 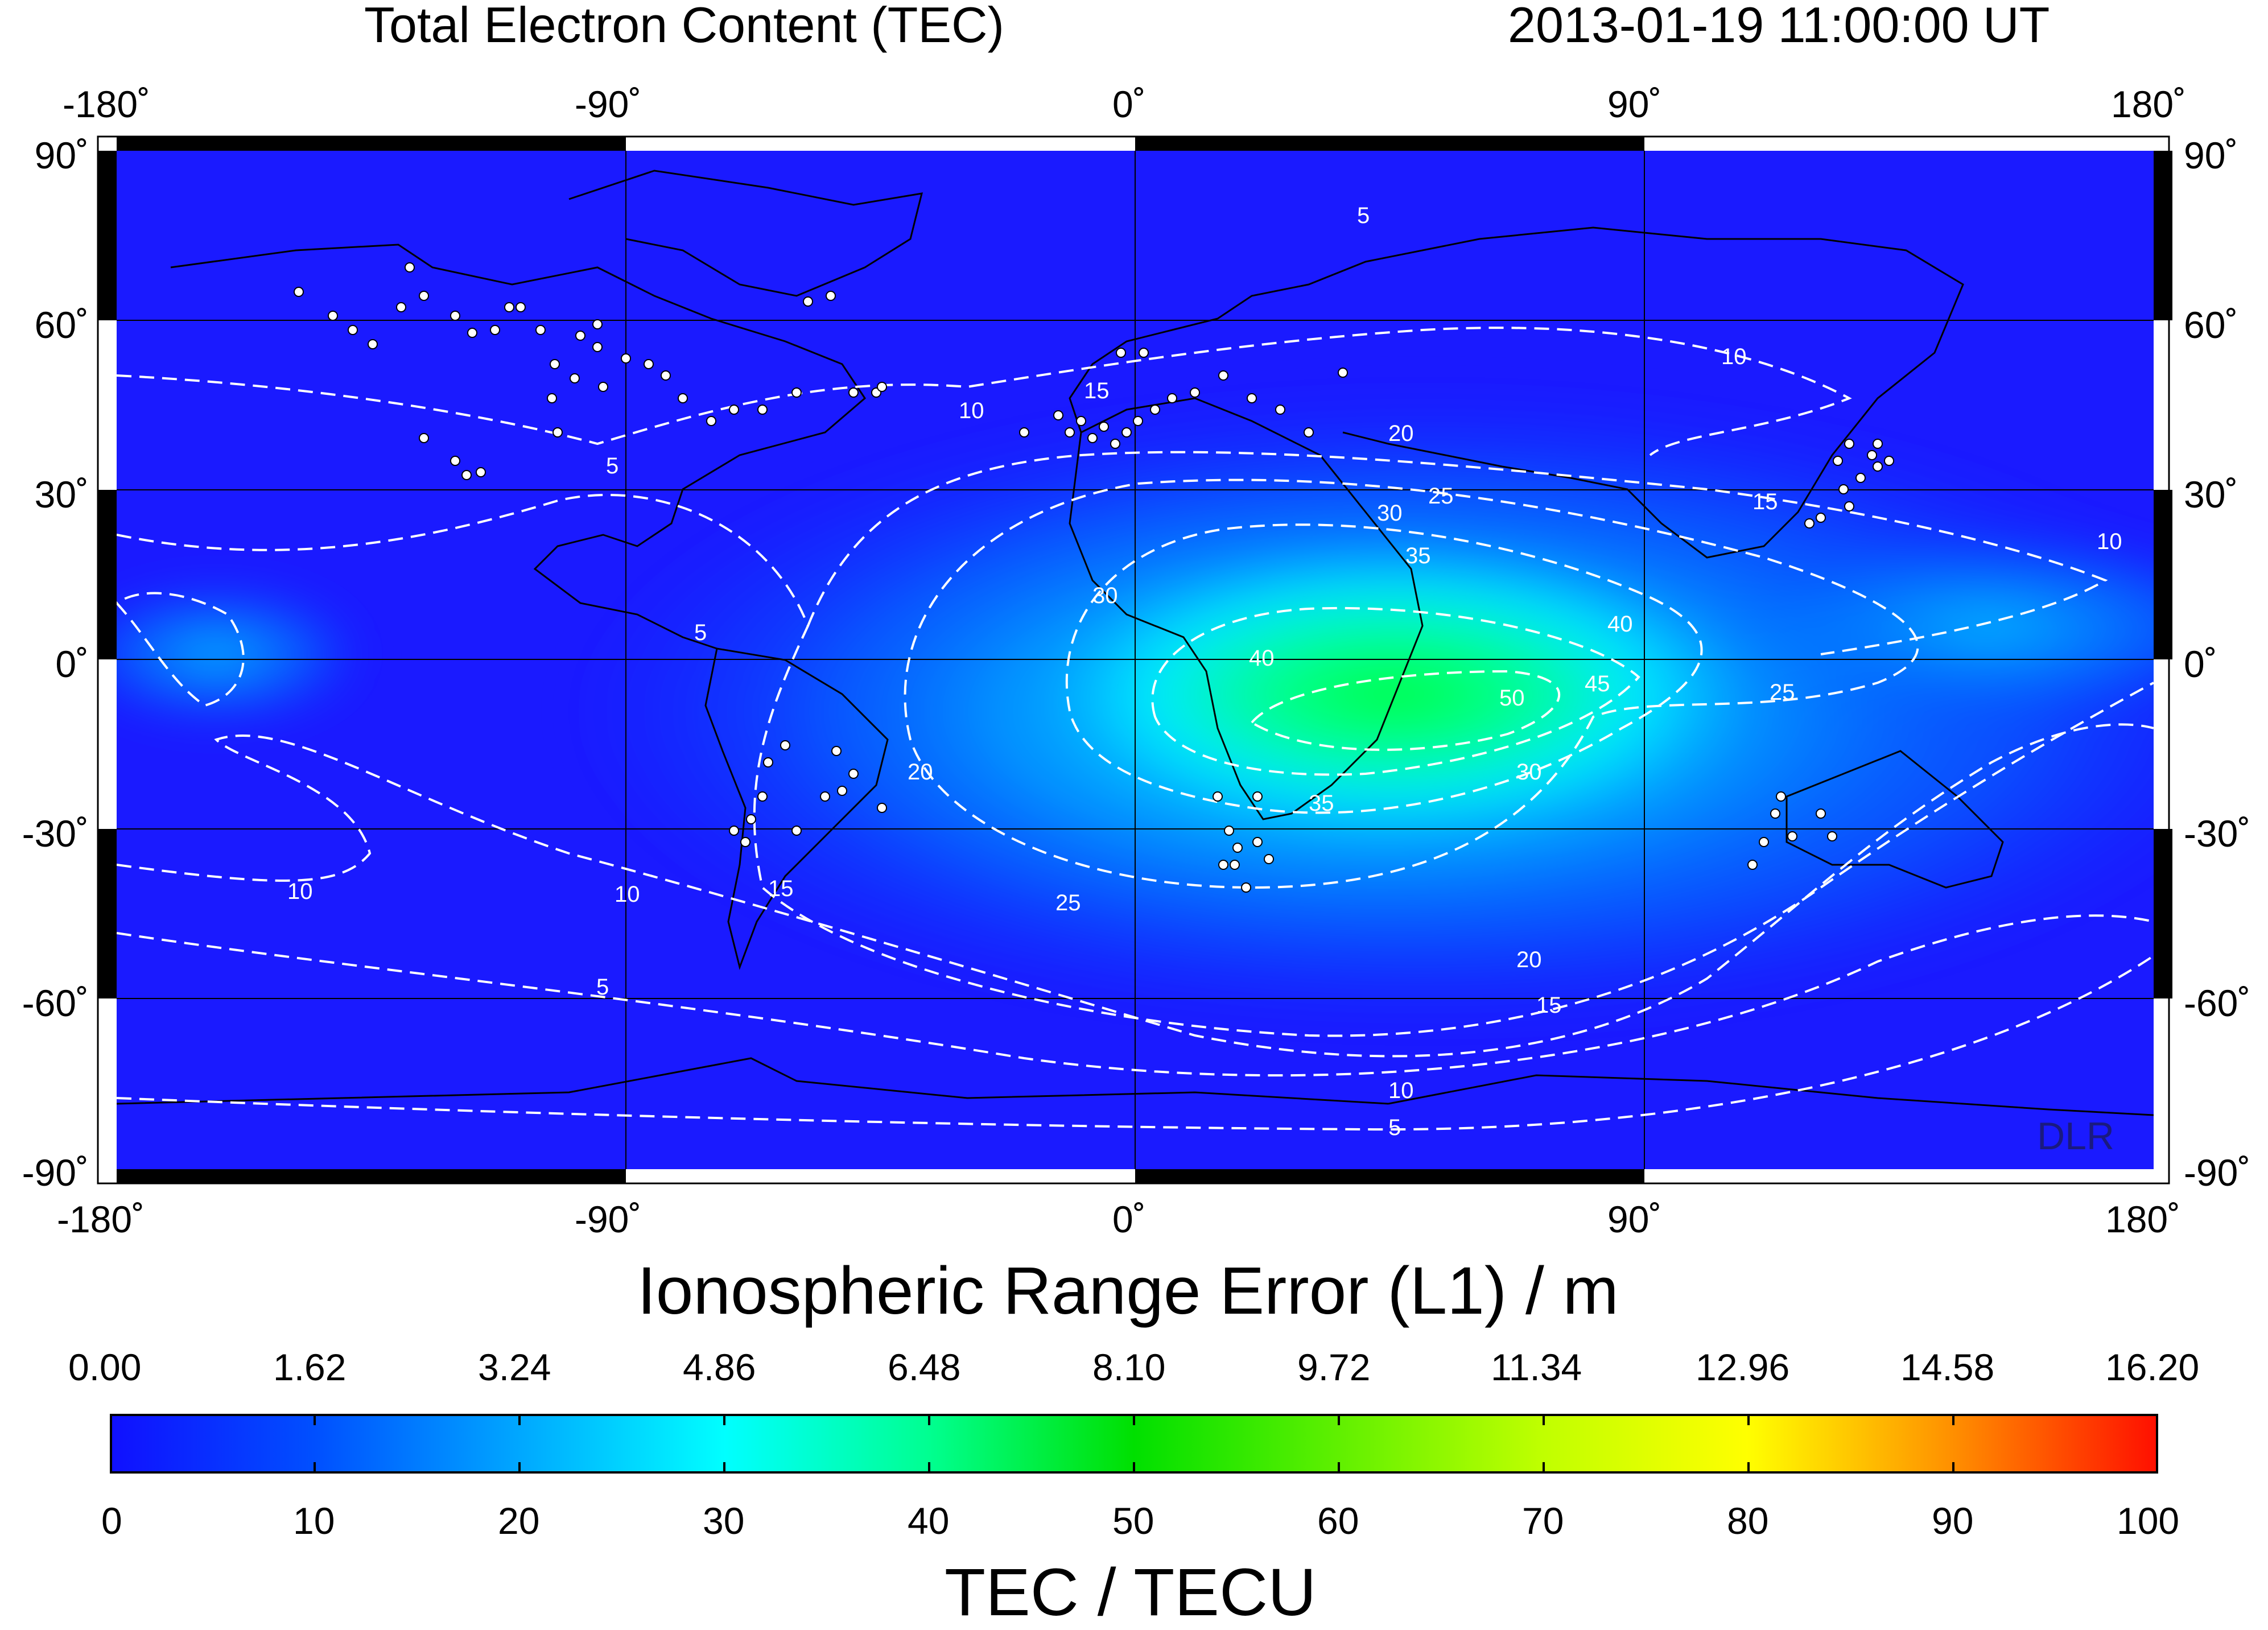 I want to click on tec-tick-4: 40, so click(x=929, y=1521).